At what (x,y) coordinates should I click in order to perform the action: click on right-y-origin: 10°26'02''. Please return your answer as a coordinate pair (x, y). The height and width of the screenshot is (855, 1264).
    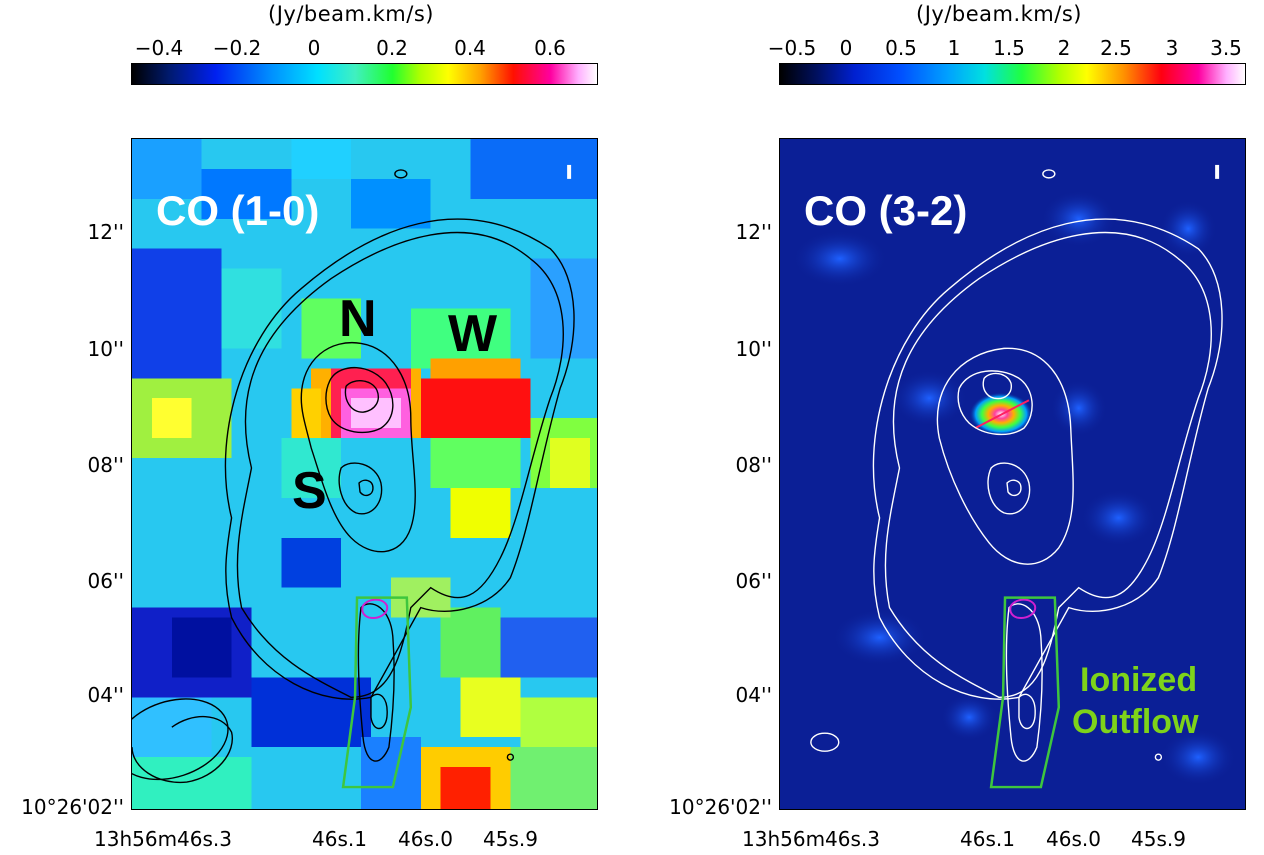
    Looking at the image, I should click on (720, 807).